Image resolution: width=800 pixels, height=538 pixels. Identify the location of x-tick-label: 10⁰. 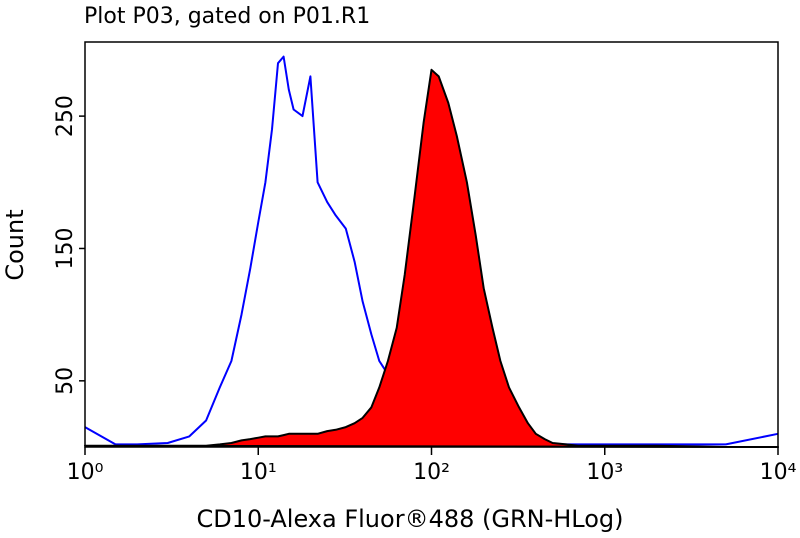
(85, 472).